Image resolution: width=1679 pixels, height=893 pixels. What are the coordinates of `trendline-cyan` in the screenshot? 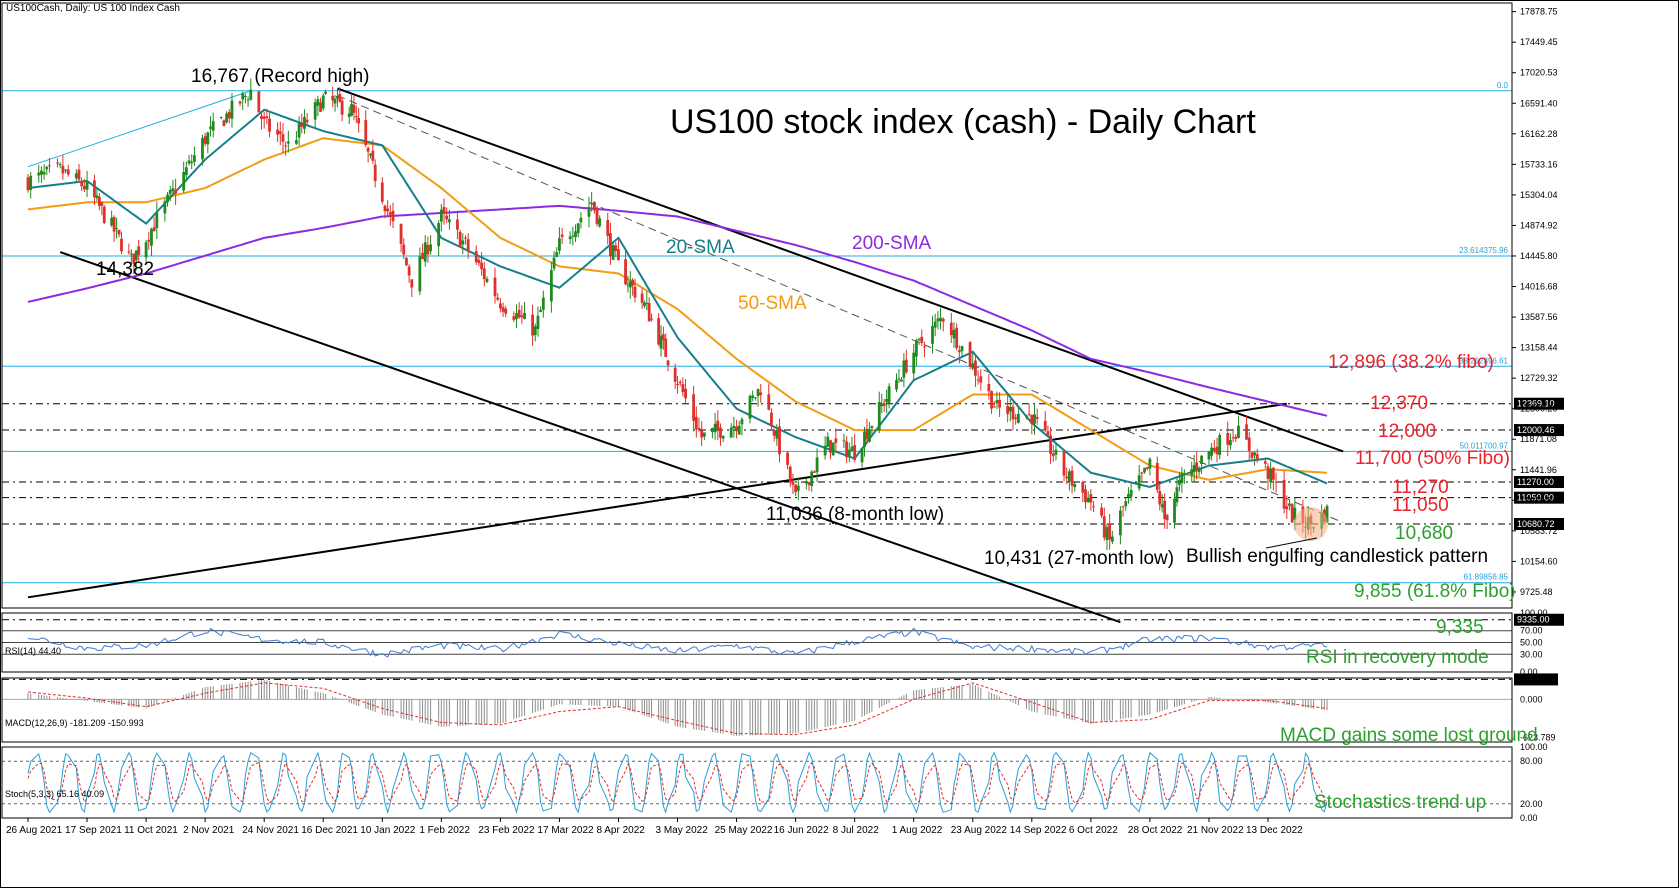 It's located at (139, 129).